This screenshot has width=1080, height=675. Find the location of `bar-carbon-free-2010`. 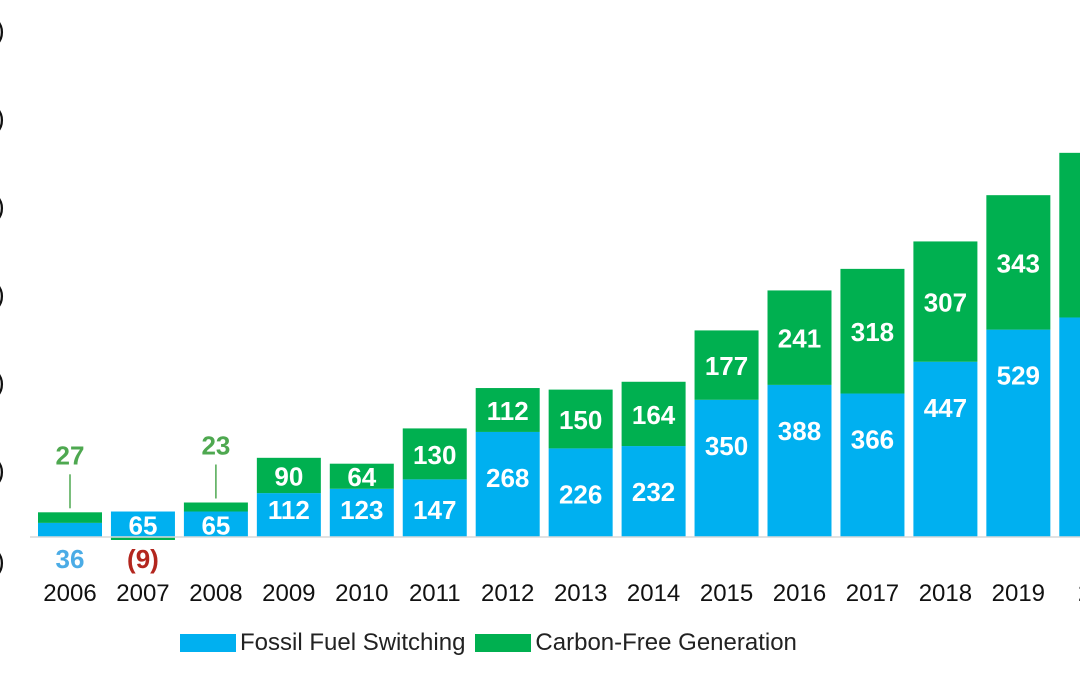

bar-carbon-free-2010 is located at coordinates (361, 476).